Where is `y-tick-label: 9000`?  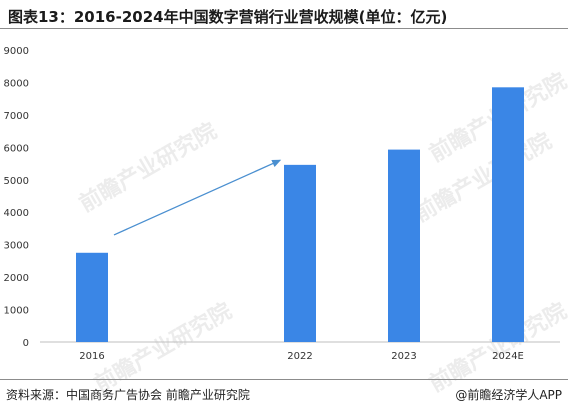 y-tick-label: 9000 is located at coordinates (16, 51).